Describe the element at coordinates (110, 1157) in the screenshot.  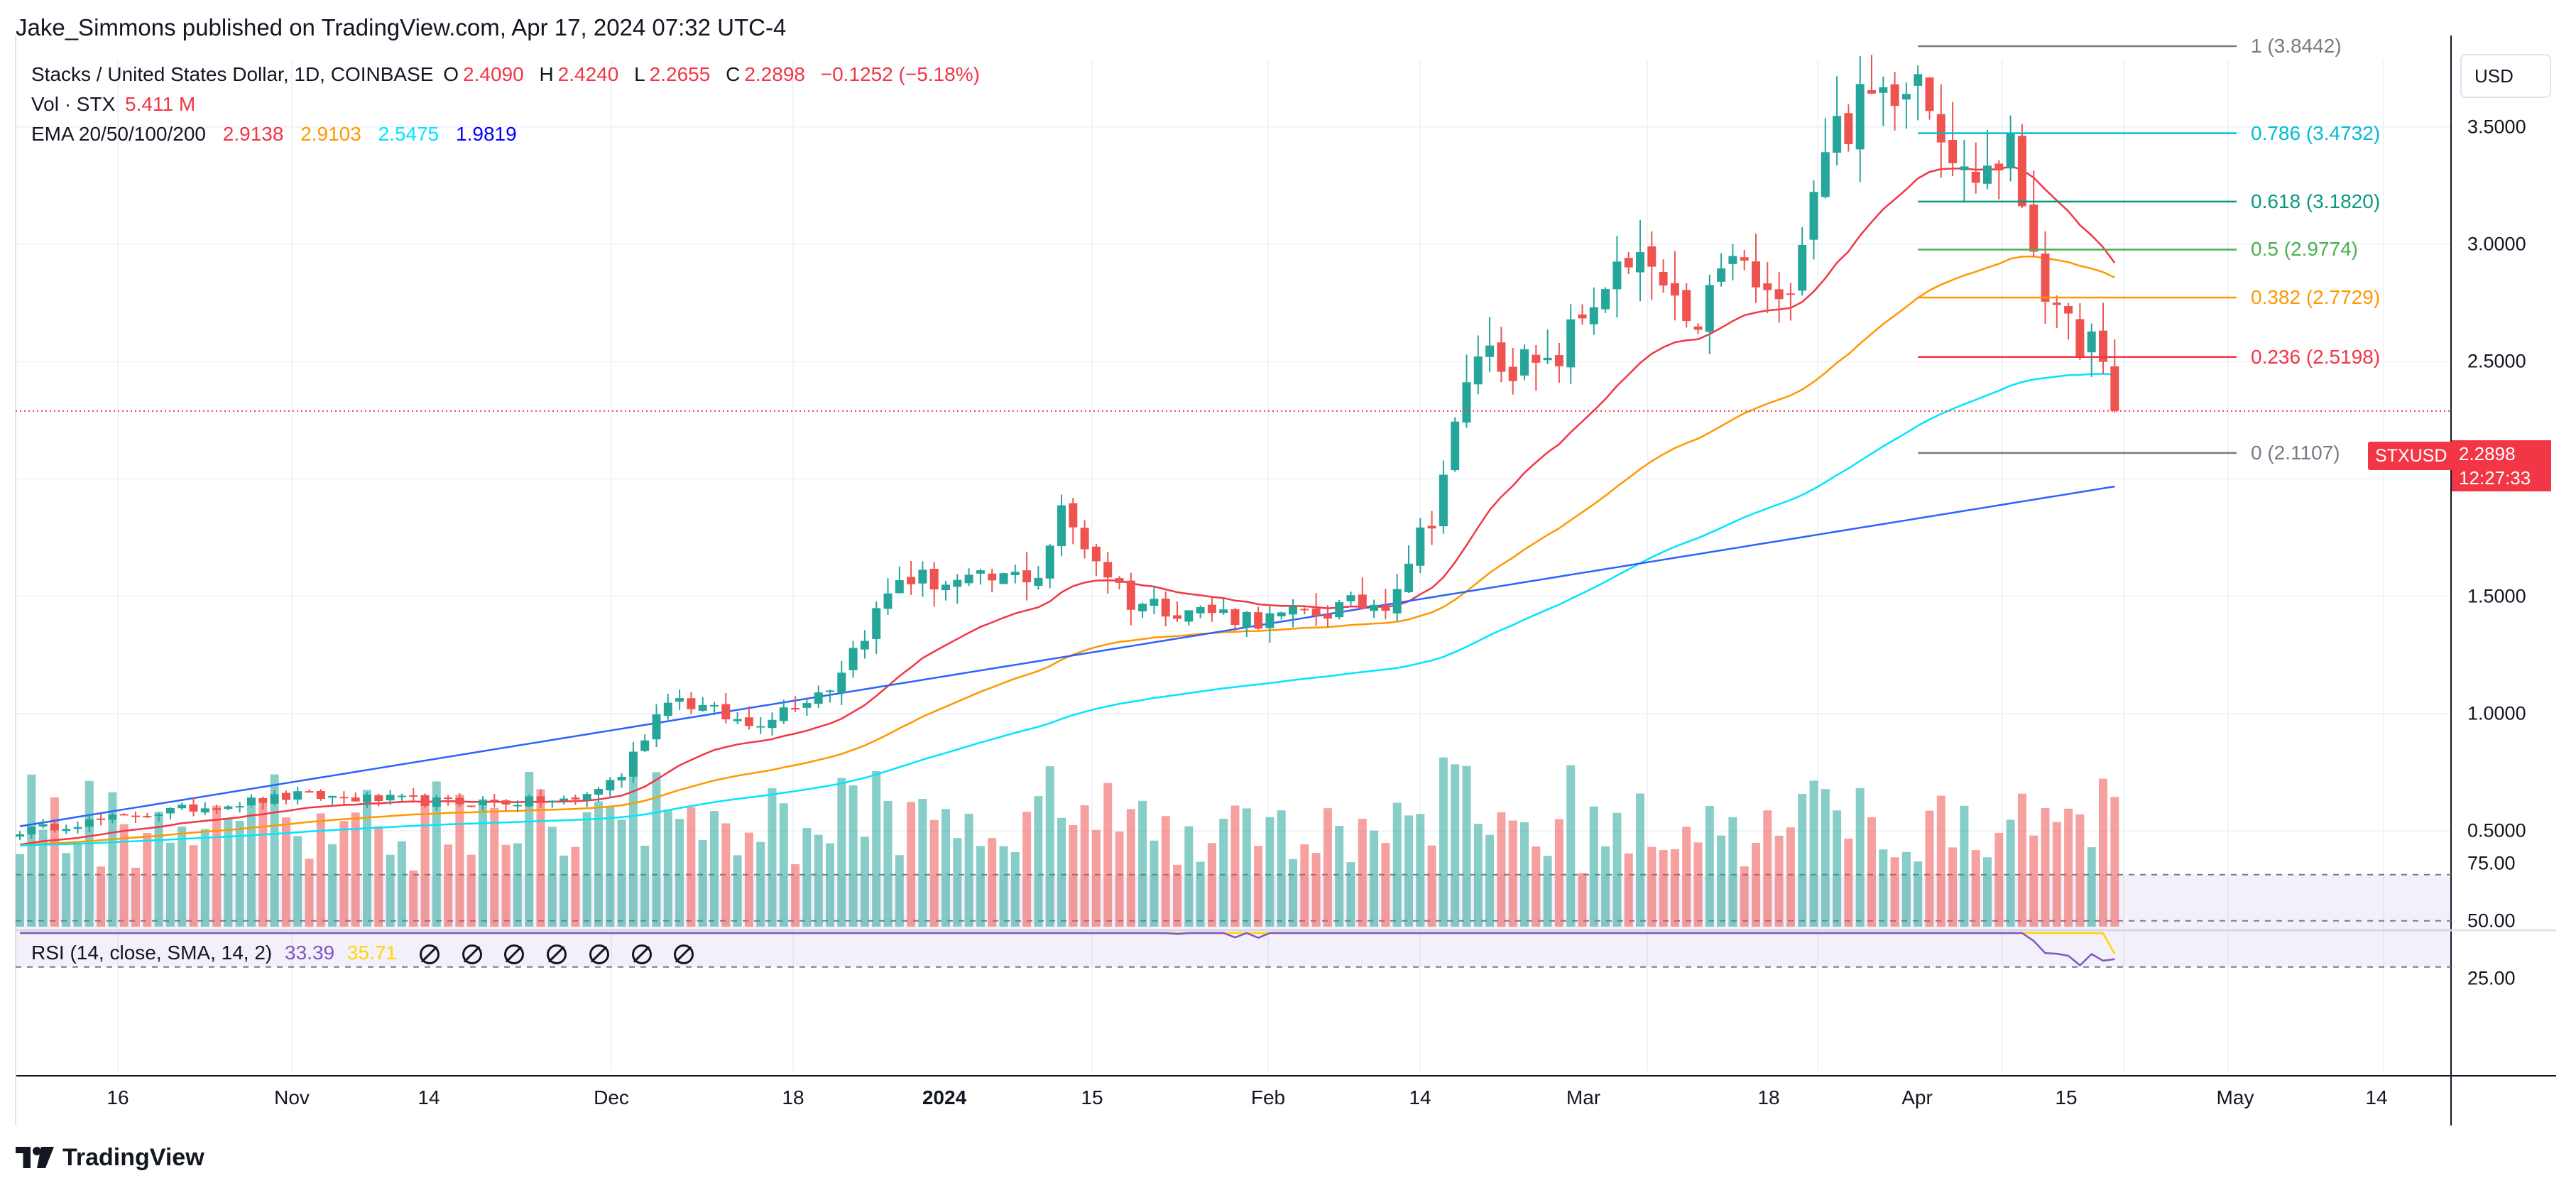
I see `tradingview-logo: TradingView` at that location.